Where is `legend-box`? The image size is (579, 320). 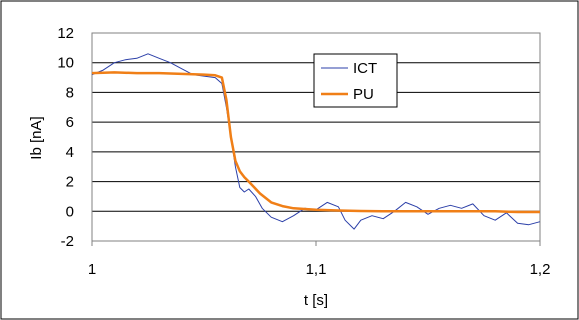
legend-box is located at coordinates (355, 80).